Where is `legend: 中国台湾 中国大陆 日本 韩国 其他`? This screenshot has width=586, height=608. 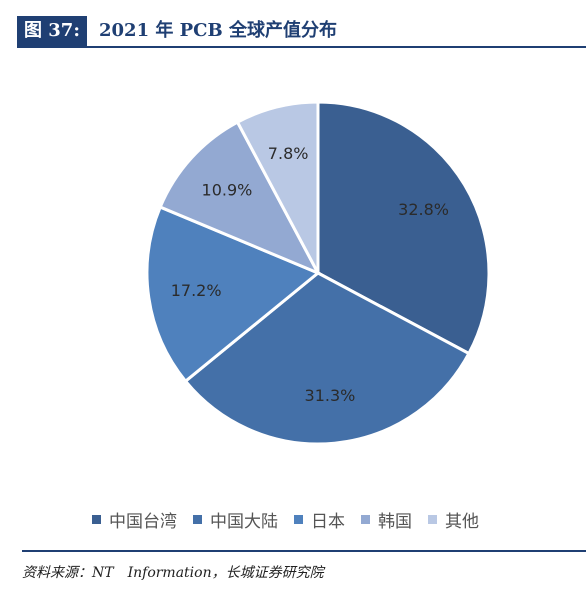
legend: 中国台湾 中国大陆 日本 韩国 其他 is located at coordinates (293, 519).